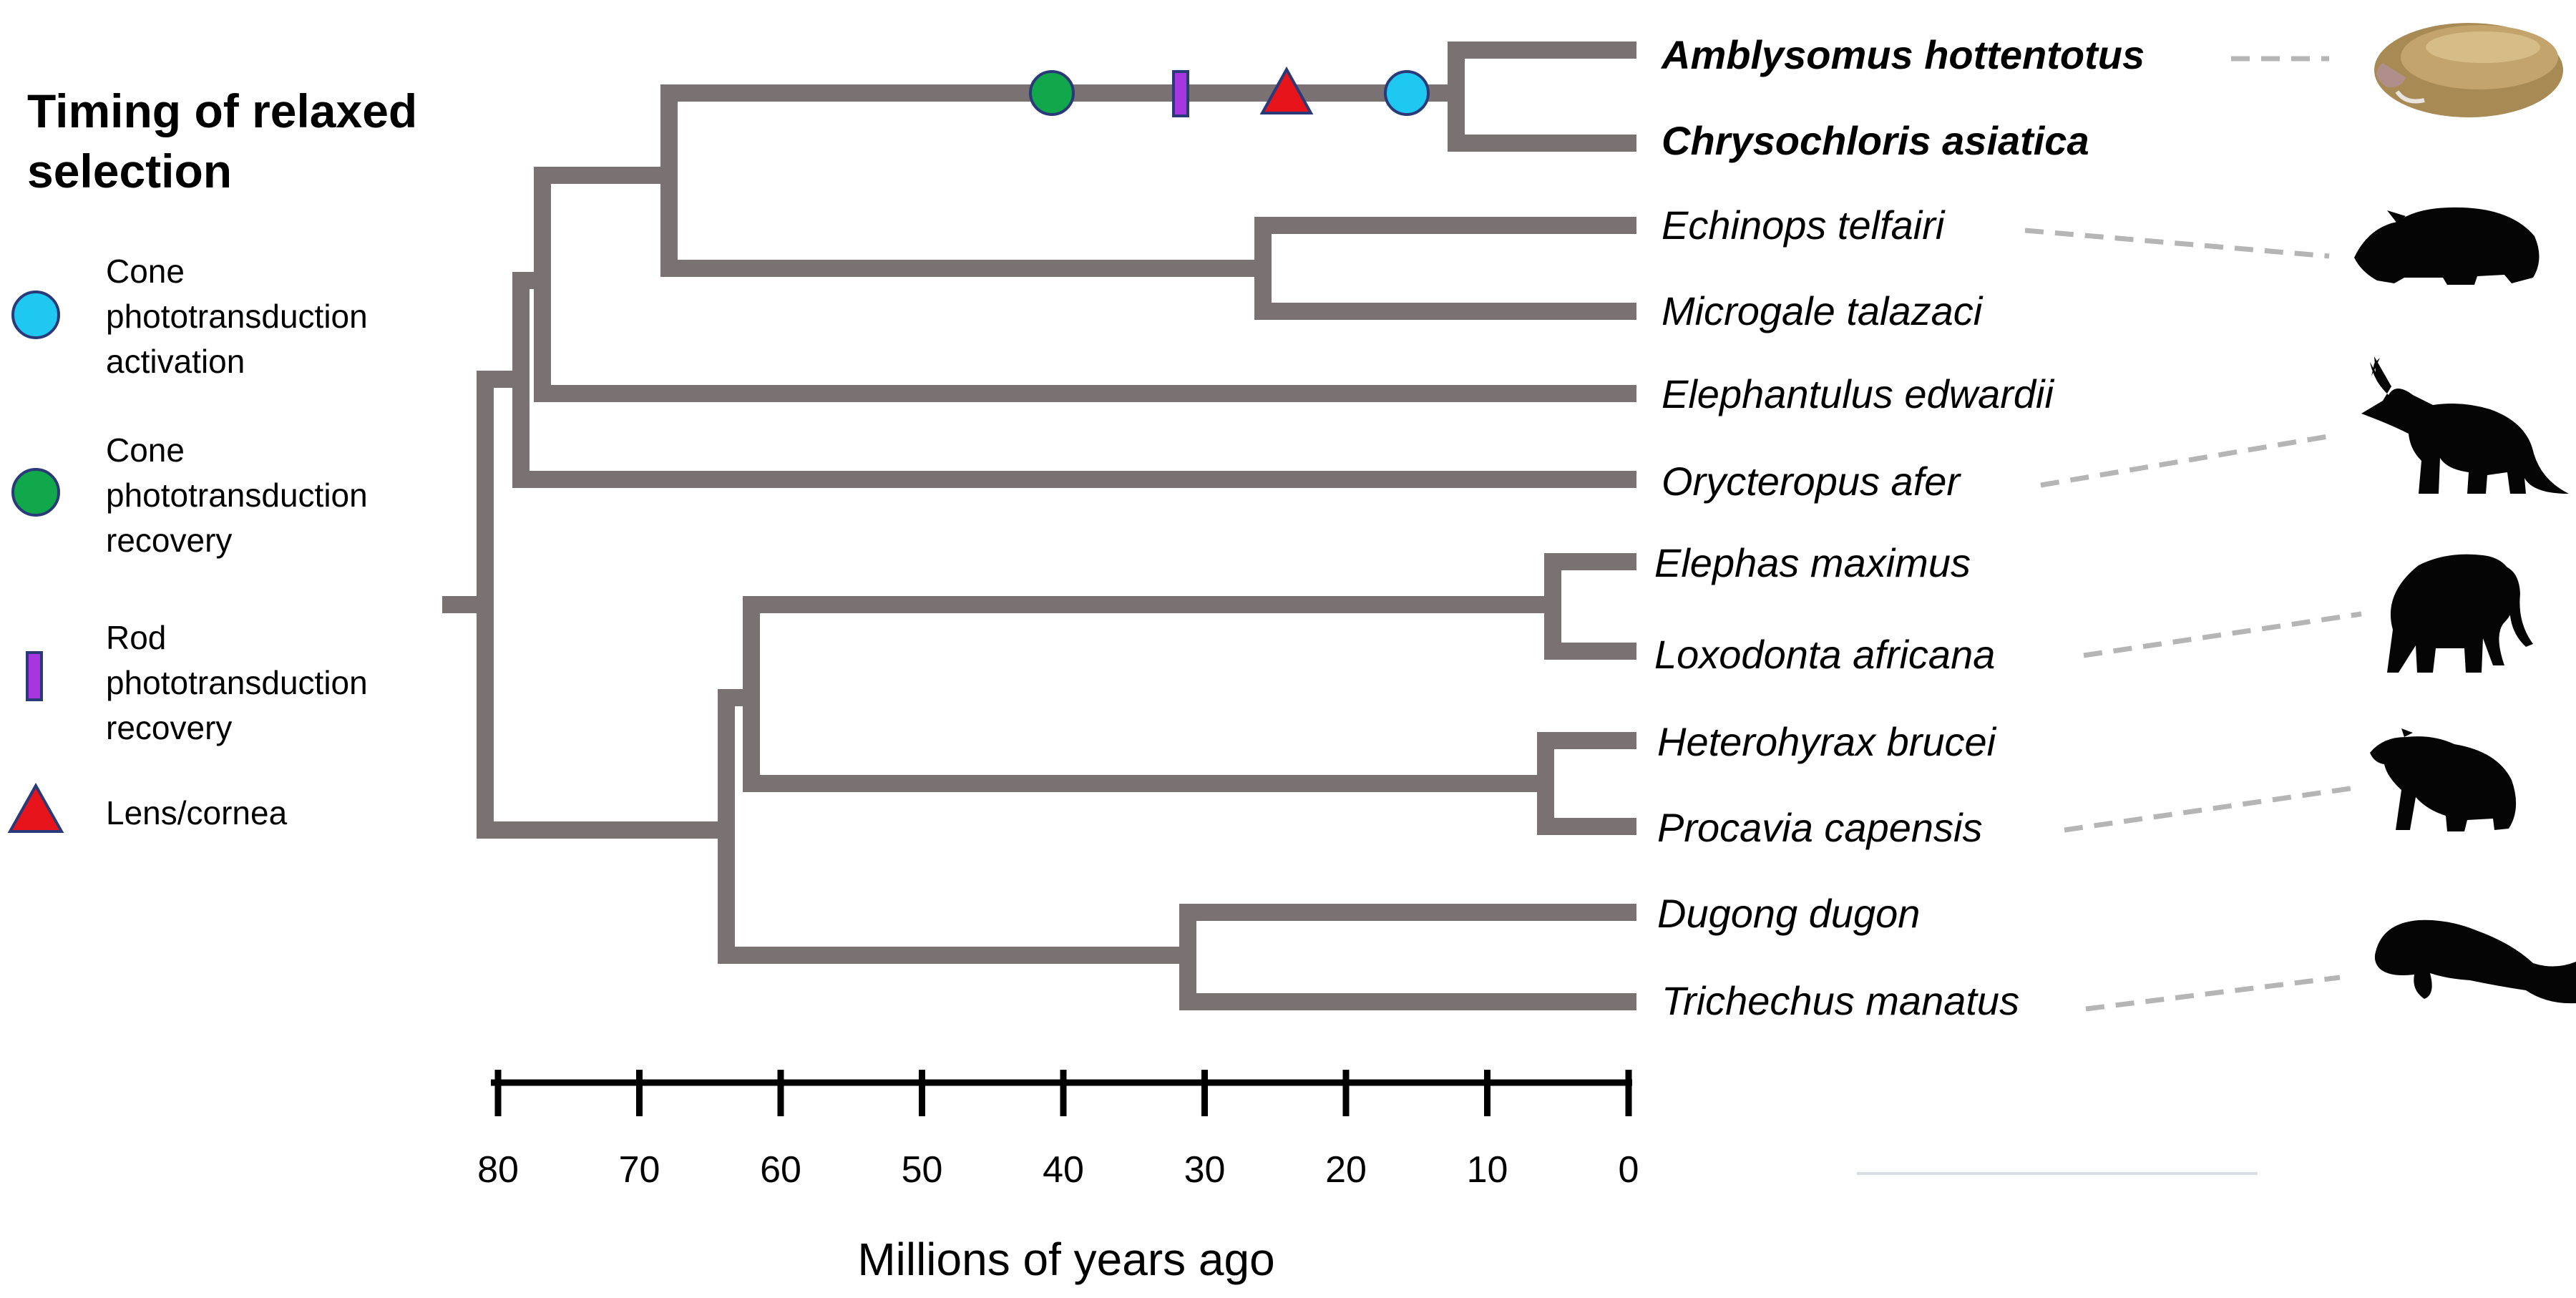  Describe the element at coordinates (2188, 460) in the screenshot. I see `leader-orycteropus` at that location.